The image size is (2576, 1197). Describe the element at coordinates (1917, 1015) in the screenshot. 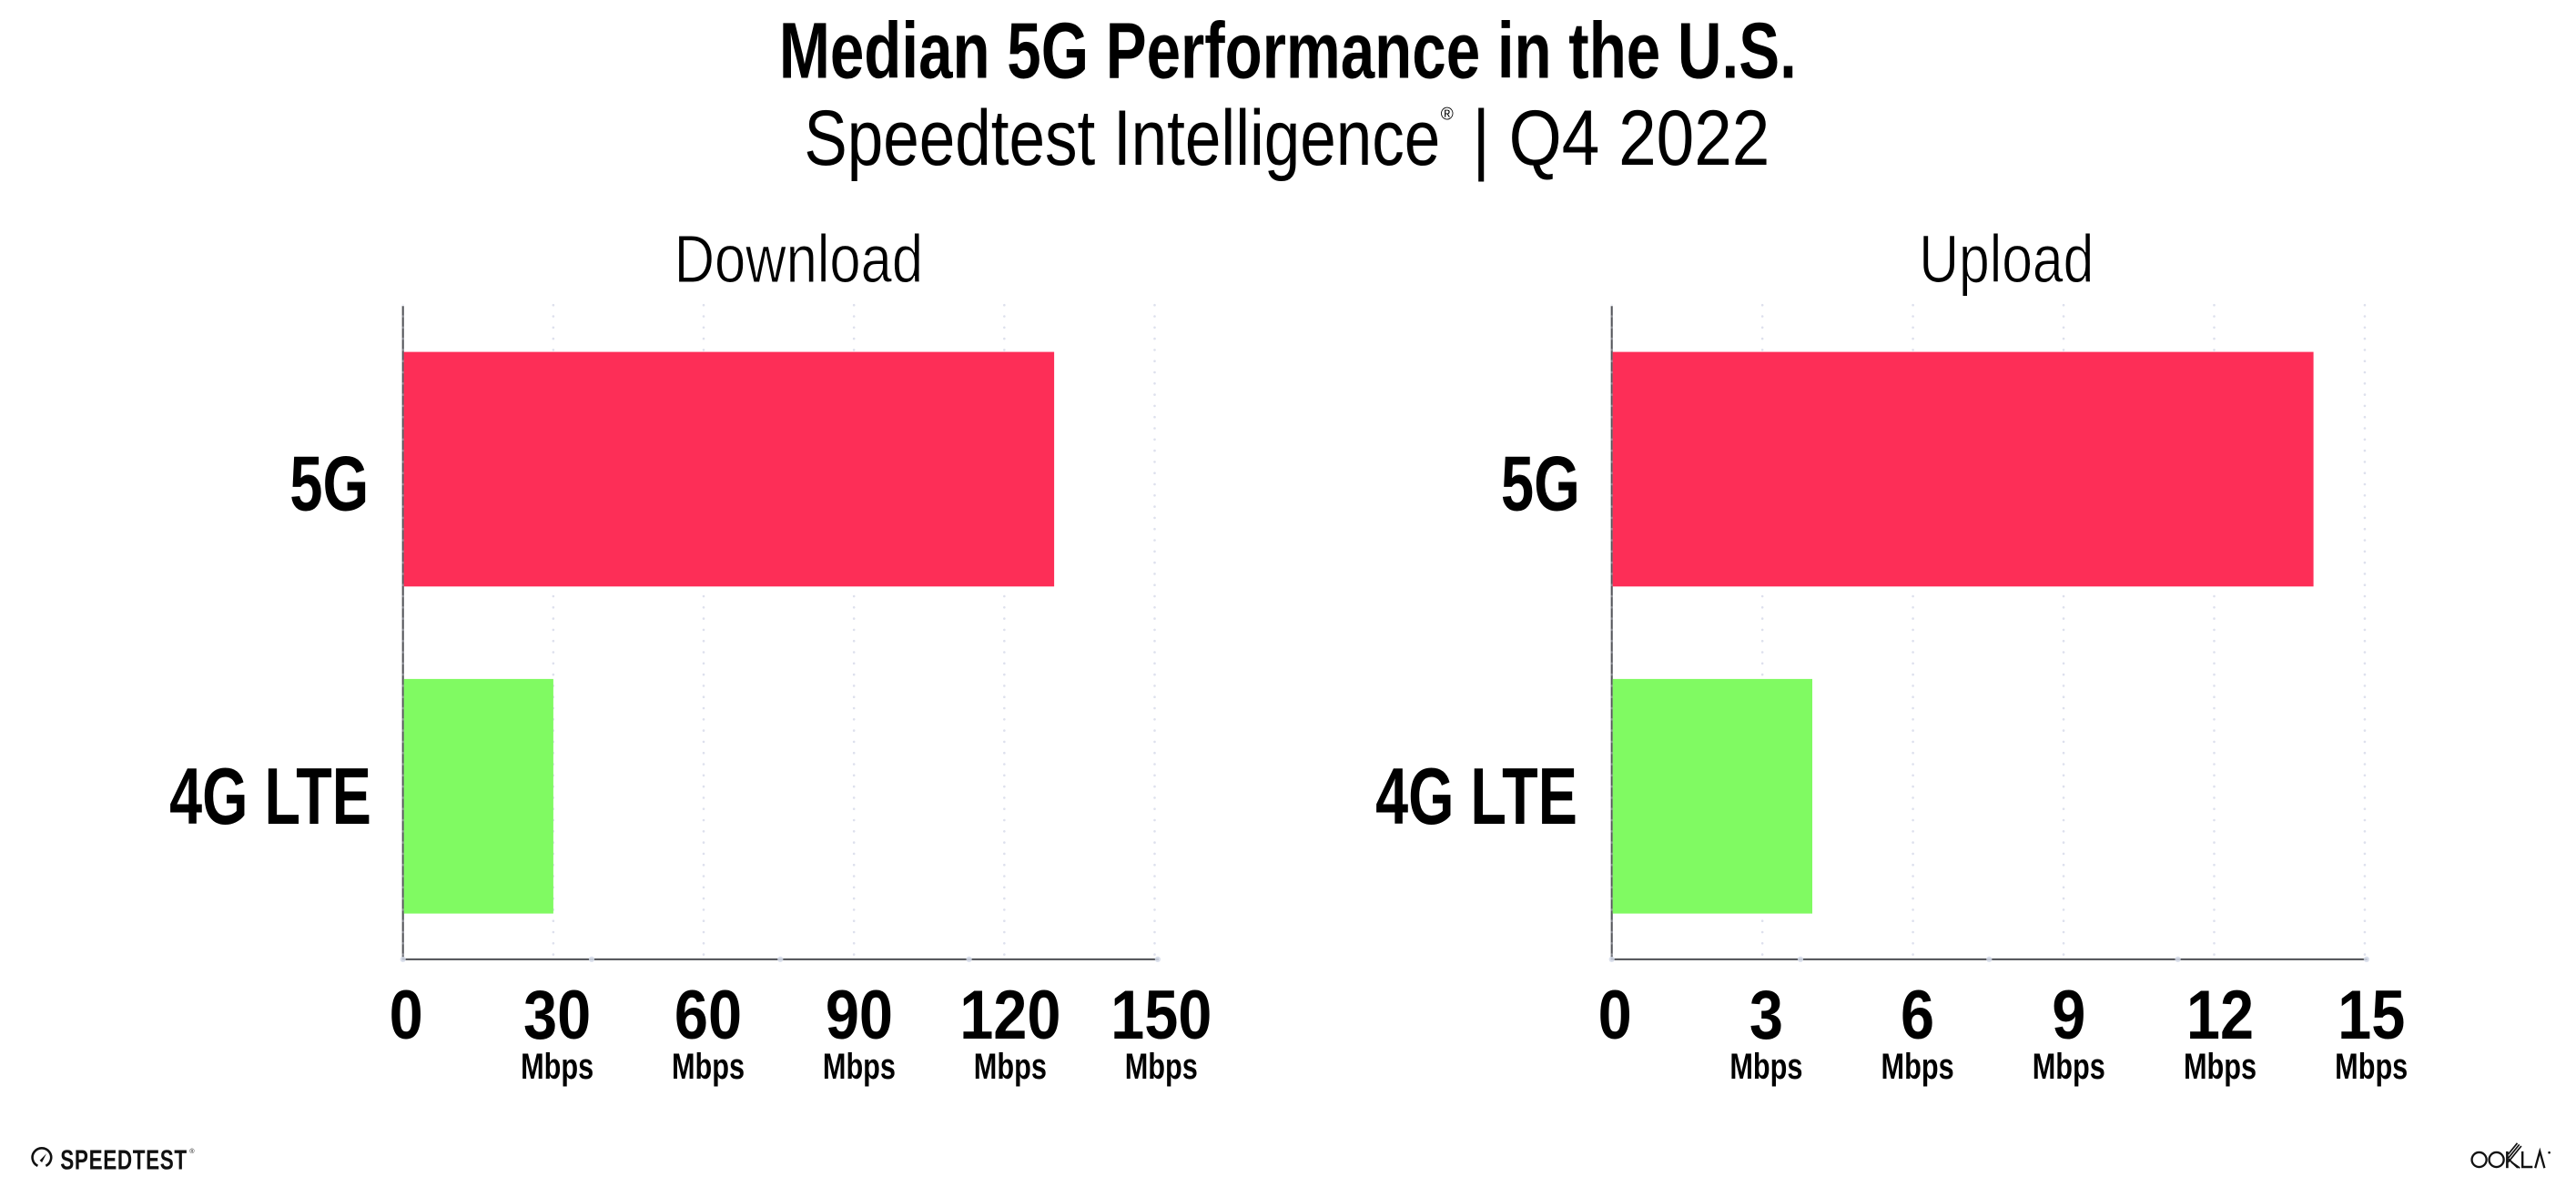

I see `svg-text: 6` at that location.